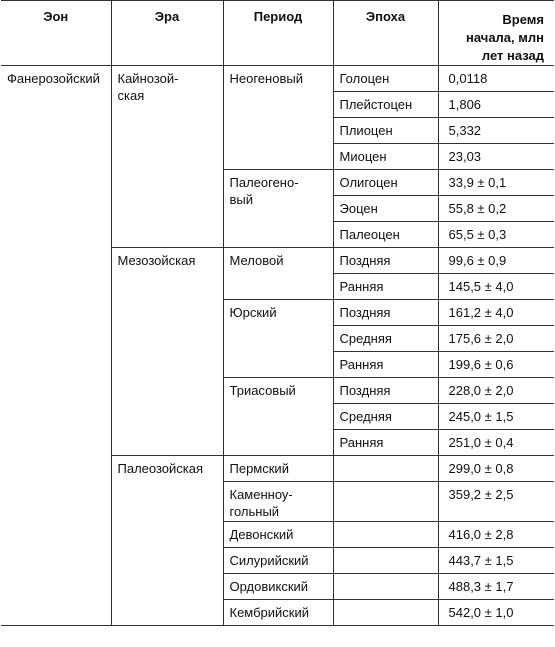 The image size is (555, 647). I want to click on time-cell: 161,2 ± 4,0, so click(495, 312).